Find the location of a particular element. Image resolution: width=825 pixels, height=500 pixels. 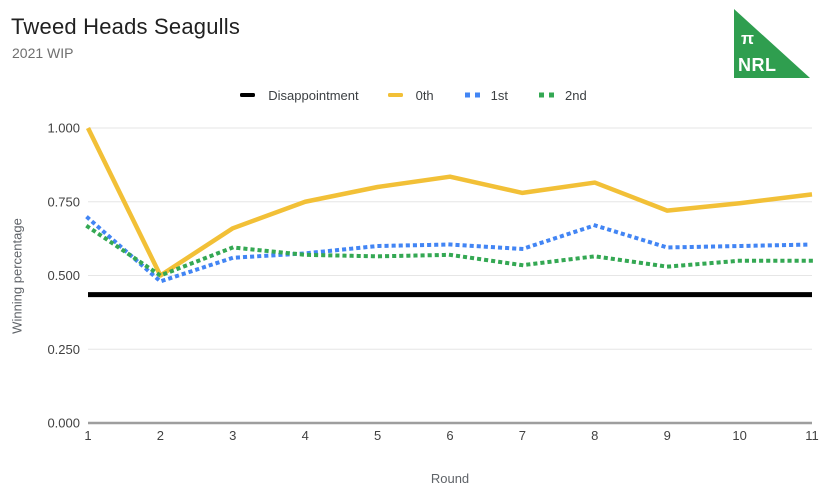

logo-triangle-icon: π NRL is located at coordinates (772, 43).